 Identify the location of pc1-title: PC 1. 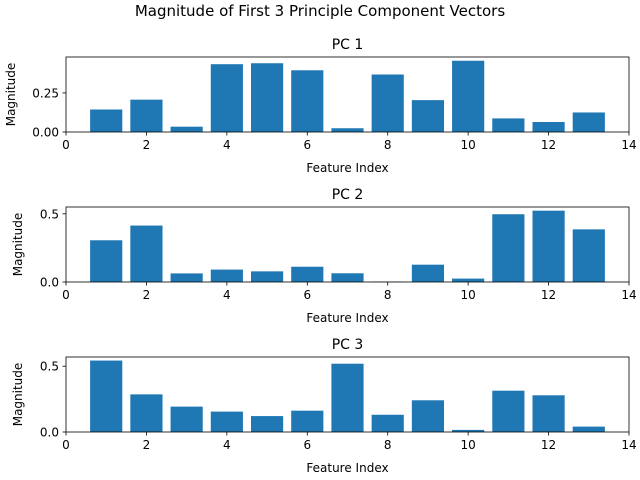
(348, 45).